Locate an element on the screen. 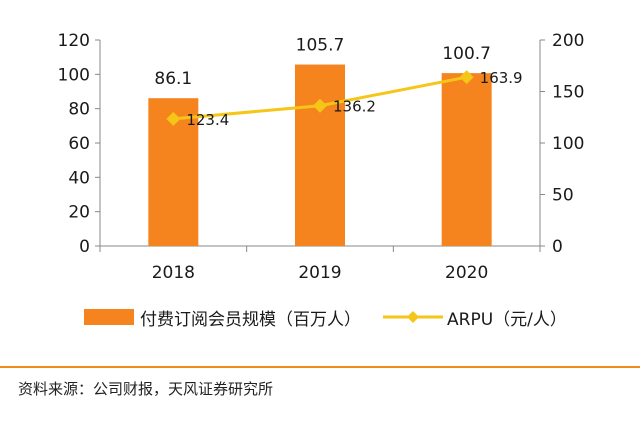 The image size is (640, 424). right-tick-label: 0 is located at coordinates (557, 247).